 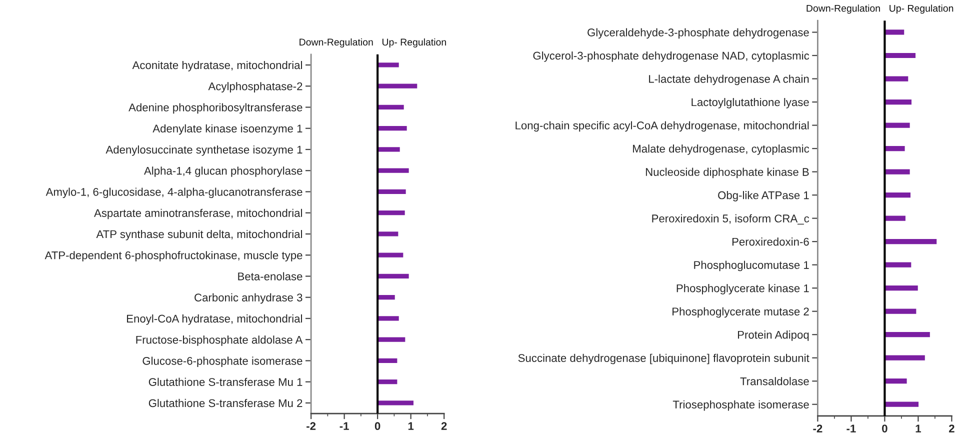 I want to click on y-tick-label: Glutathione S-transferase Mu 2, so click(x=225, y=403).